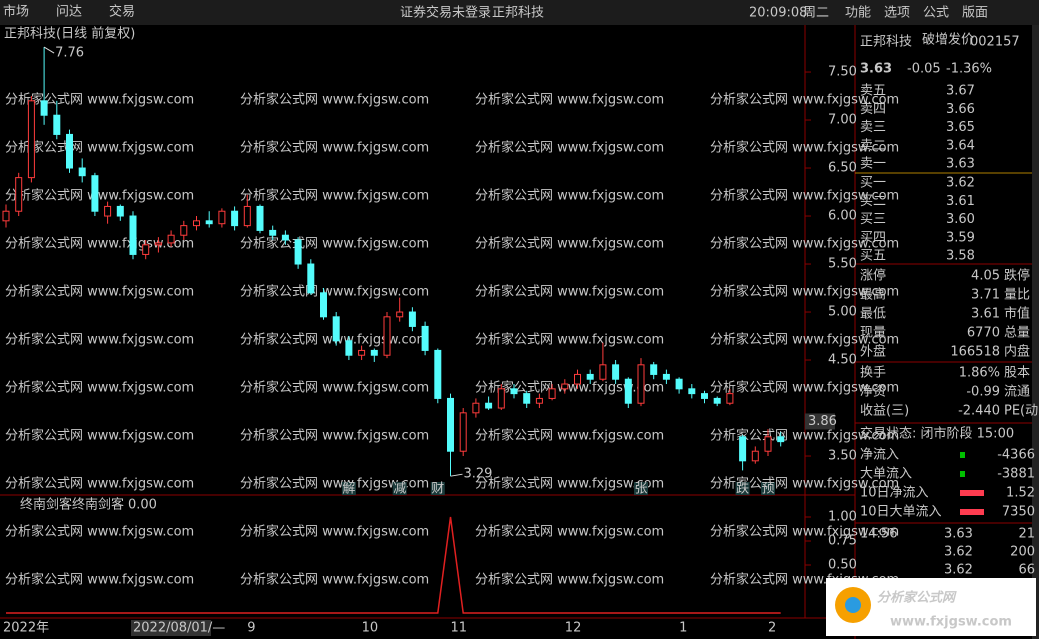 The height and width of the screenshot is (639, 1039). What do you see at coordinates (842, 264) in the screenshot?
I see `y-tick-label: 5.50` at bounding box center [842, 264].